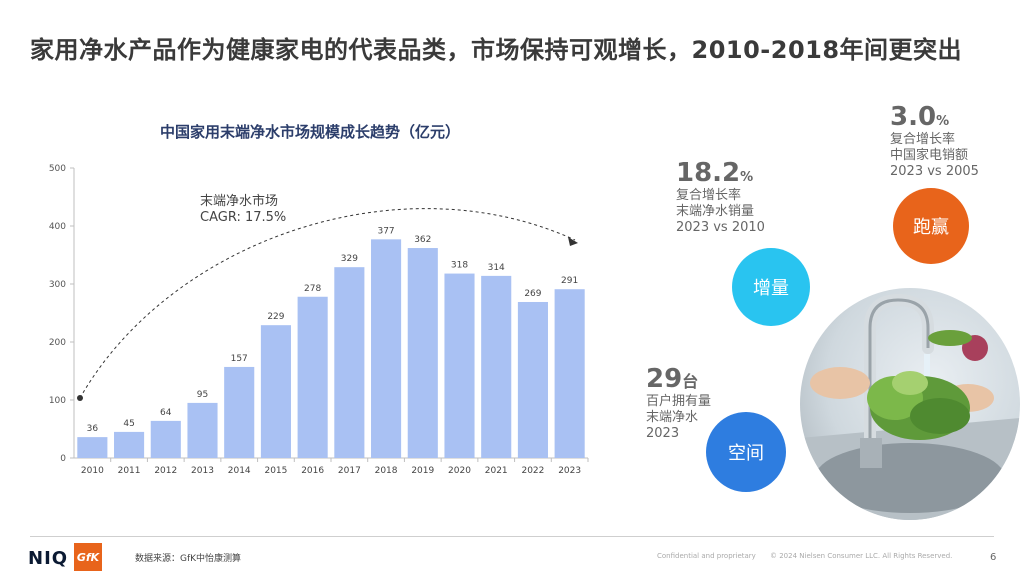 Image resolution: width=1024 pixels, height=576 pixels. What do you see at coordinates (239, 471) in the screenshot?
I see `x-tick-label: 2014` at bounding box center [239, 471].